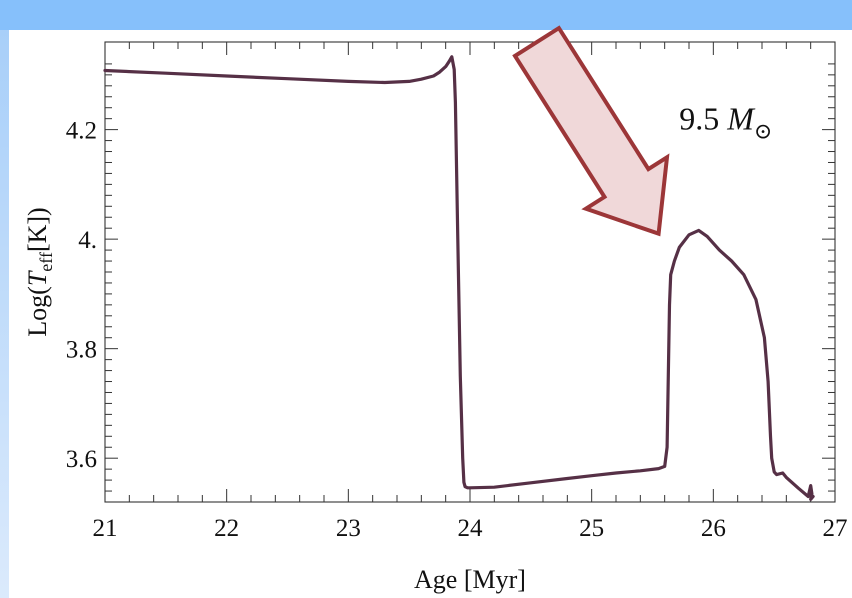 Image resolution: width=852 pixels, height=598 pixels. I want to click on annotation-arrow-group, so click(591, 131).